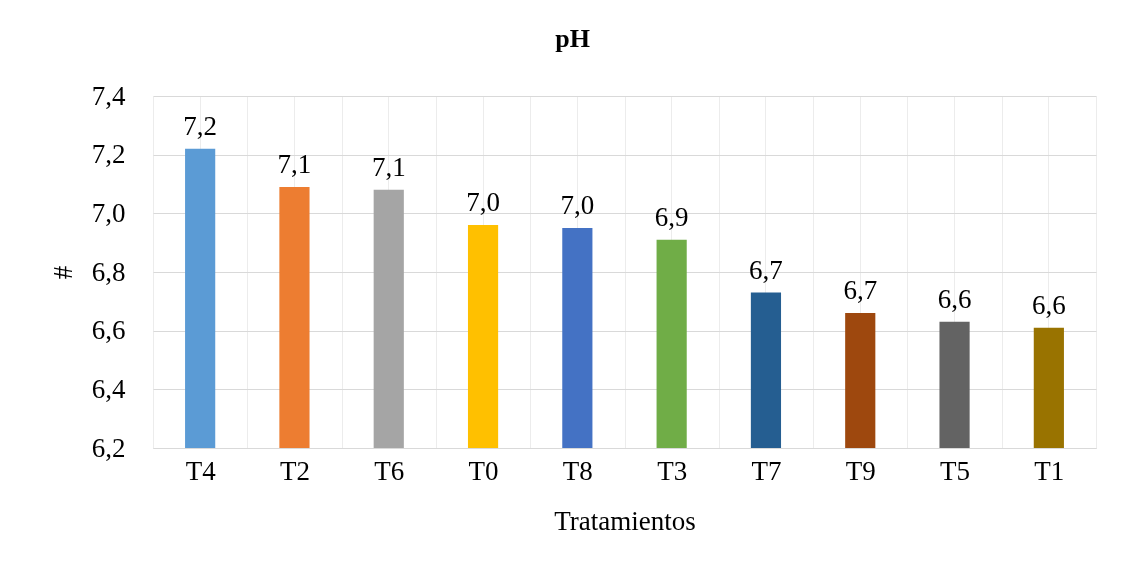 Image resolution: width=1123 pixels, height=575 pixels. I want to click on y-axis-title: #, so click(62, 272).